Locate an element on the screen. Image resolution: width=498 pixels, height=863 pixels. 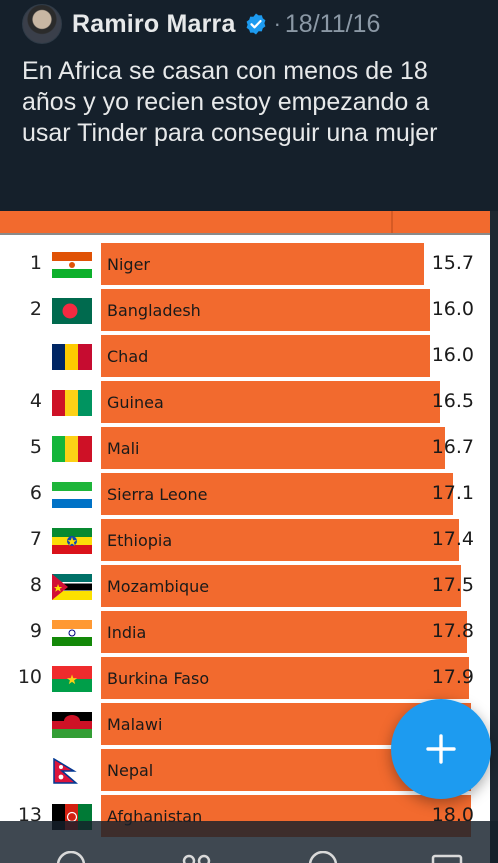
value-label: 18.0 is located at coordinates (452, 815).